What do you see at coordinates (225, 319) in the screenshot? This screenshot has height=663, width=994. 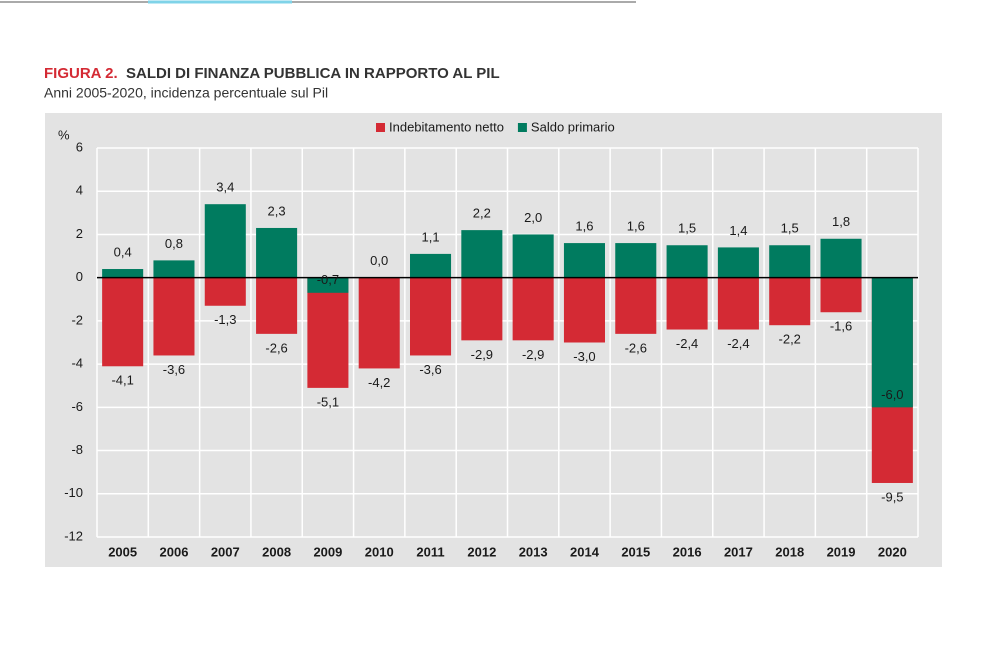 I see `value-label: -1,3` at bounding box center [225, 319].